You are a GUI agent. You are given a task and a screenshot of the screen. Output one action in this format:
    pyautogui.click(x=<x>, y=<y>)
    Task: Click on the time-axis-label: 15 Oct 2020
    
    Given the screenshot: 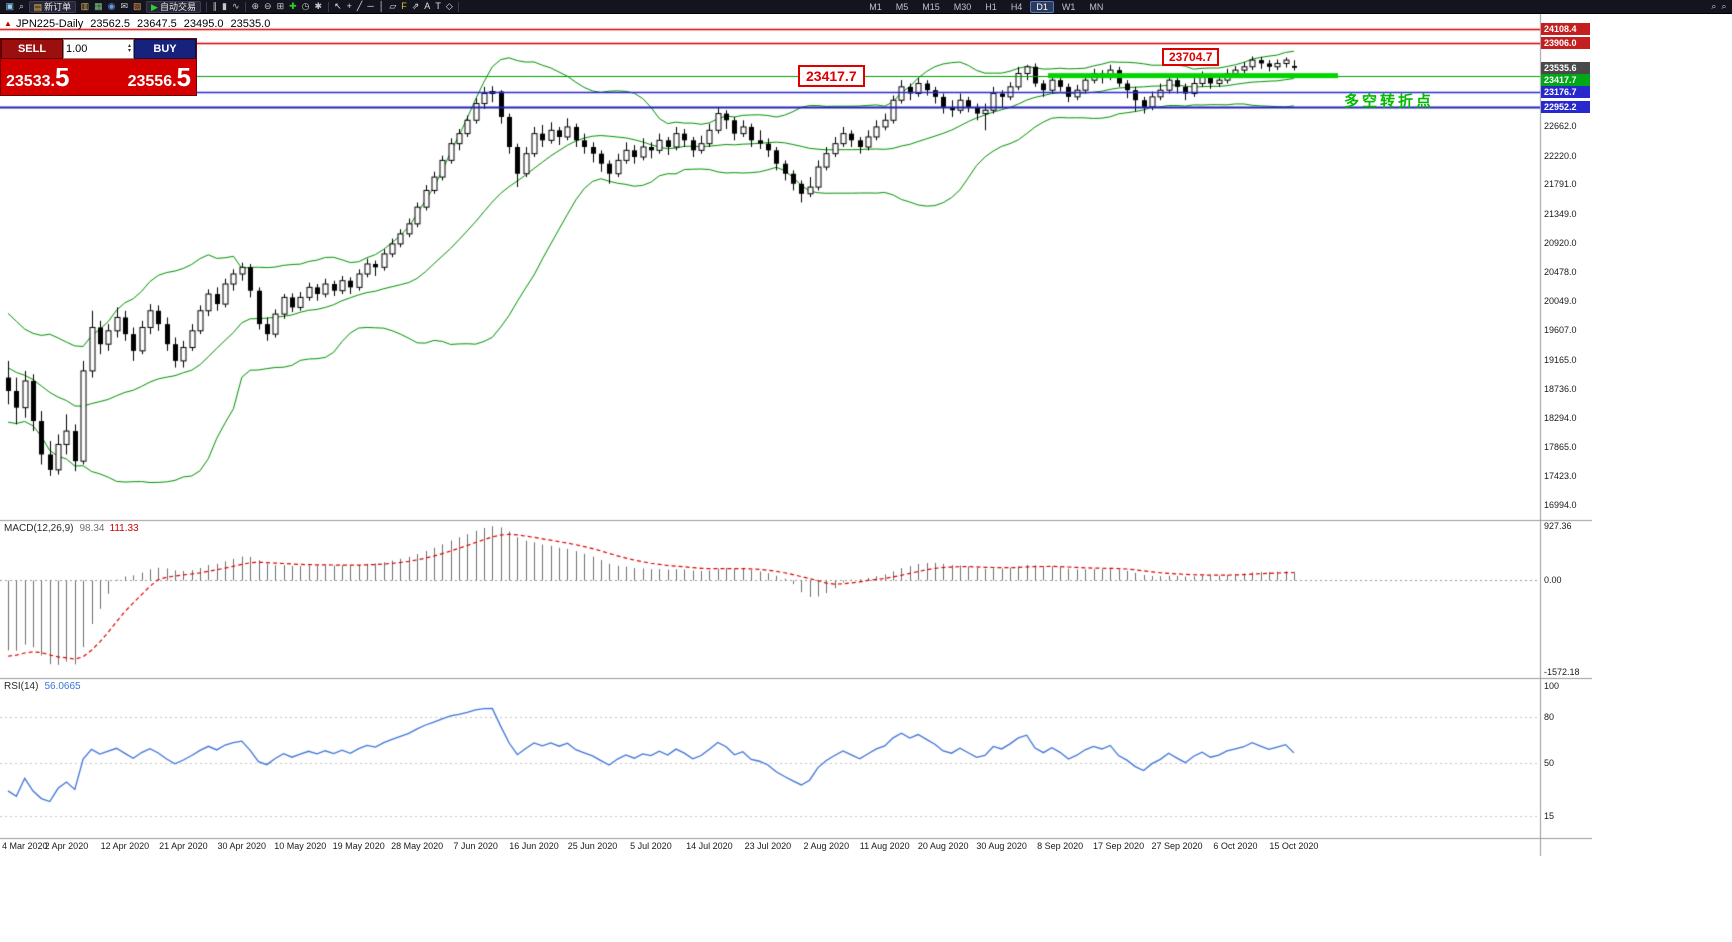 What is the action you would take?
    pyautogui.click(x=1294, y=846)
    